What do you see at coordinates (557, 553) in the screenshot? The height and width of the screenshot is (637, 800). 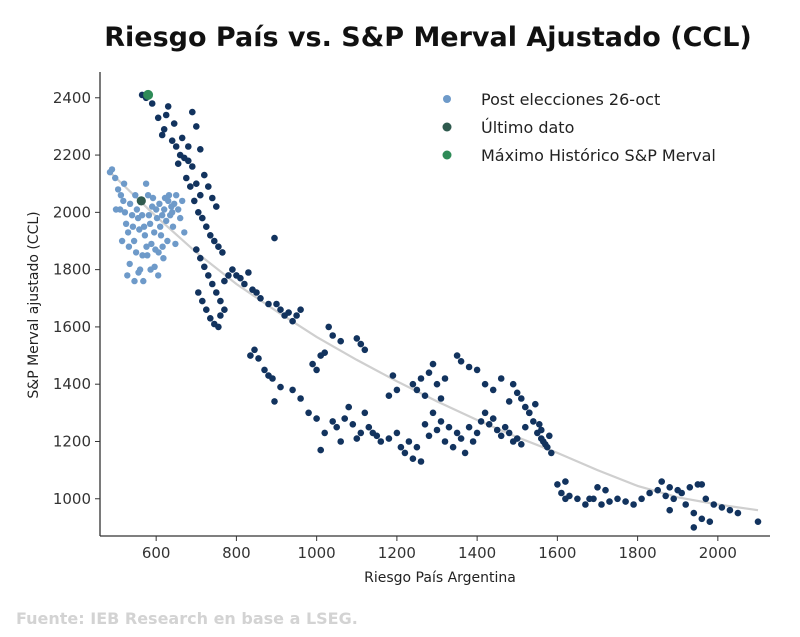 I see `x-tick-label: 1600` at bounding box center [557, 553].